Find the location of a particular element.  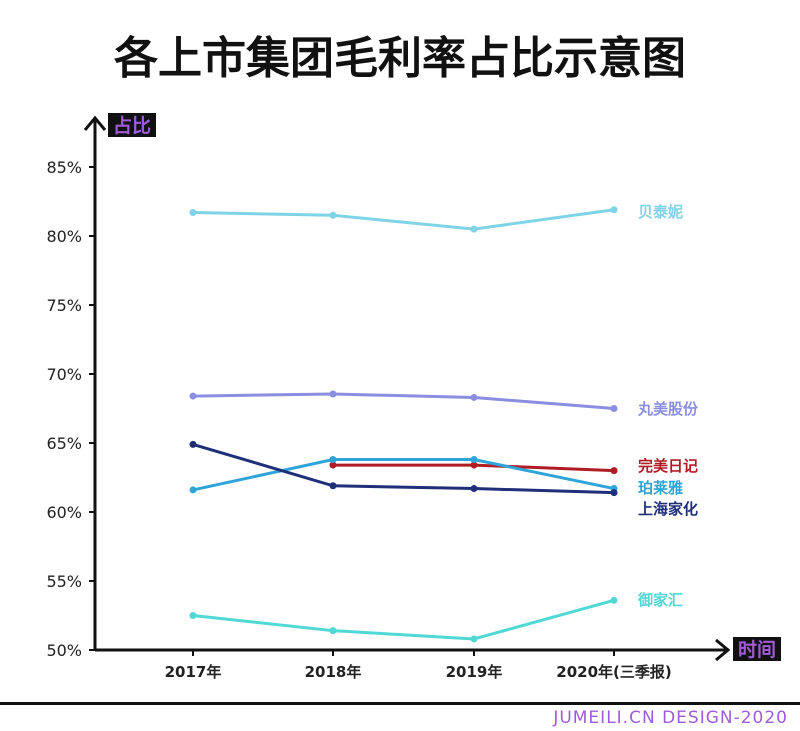

series-label: 上海家化 is located at coordinates (668, 509).